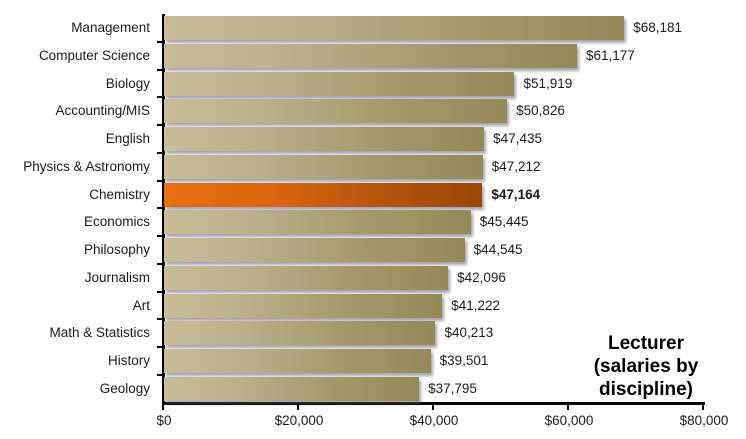 The height and width of the screenshot is (439, 746). What do you see at coordinates (504, 222) in the screenshot?
I see `value-label: $45,445` at bounding box center [504, 222].